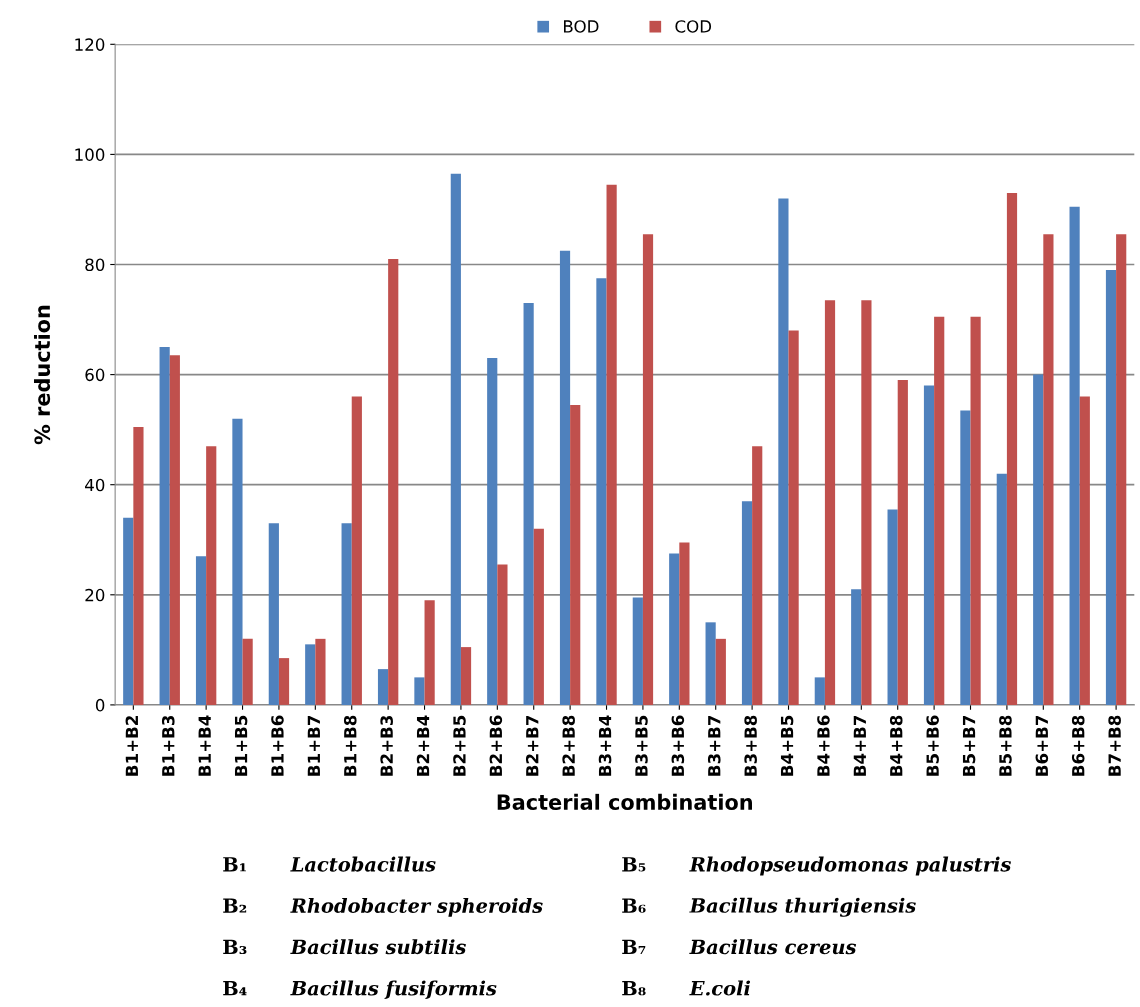 The width and height of the screenshot is (1140, 1007). I want to click on x-tick-label: B4+B5, so click(787, 745).